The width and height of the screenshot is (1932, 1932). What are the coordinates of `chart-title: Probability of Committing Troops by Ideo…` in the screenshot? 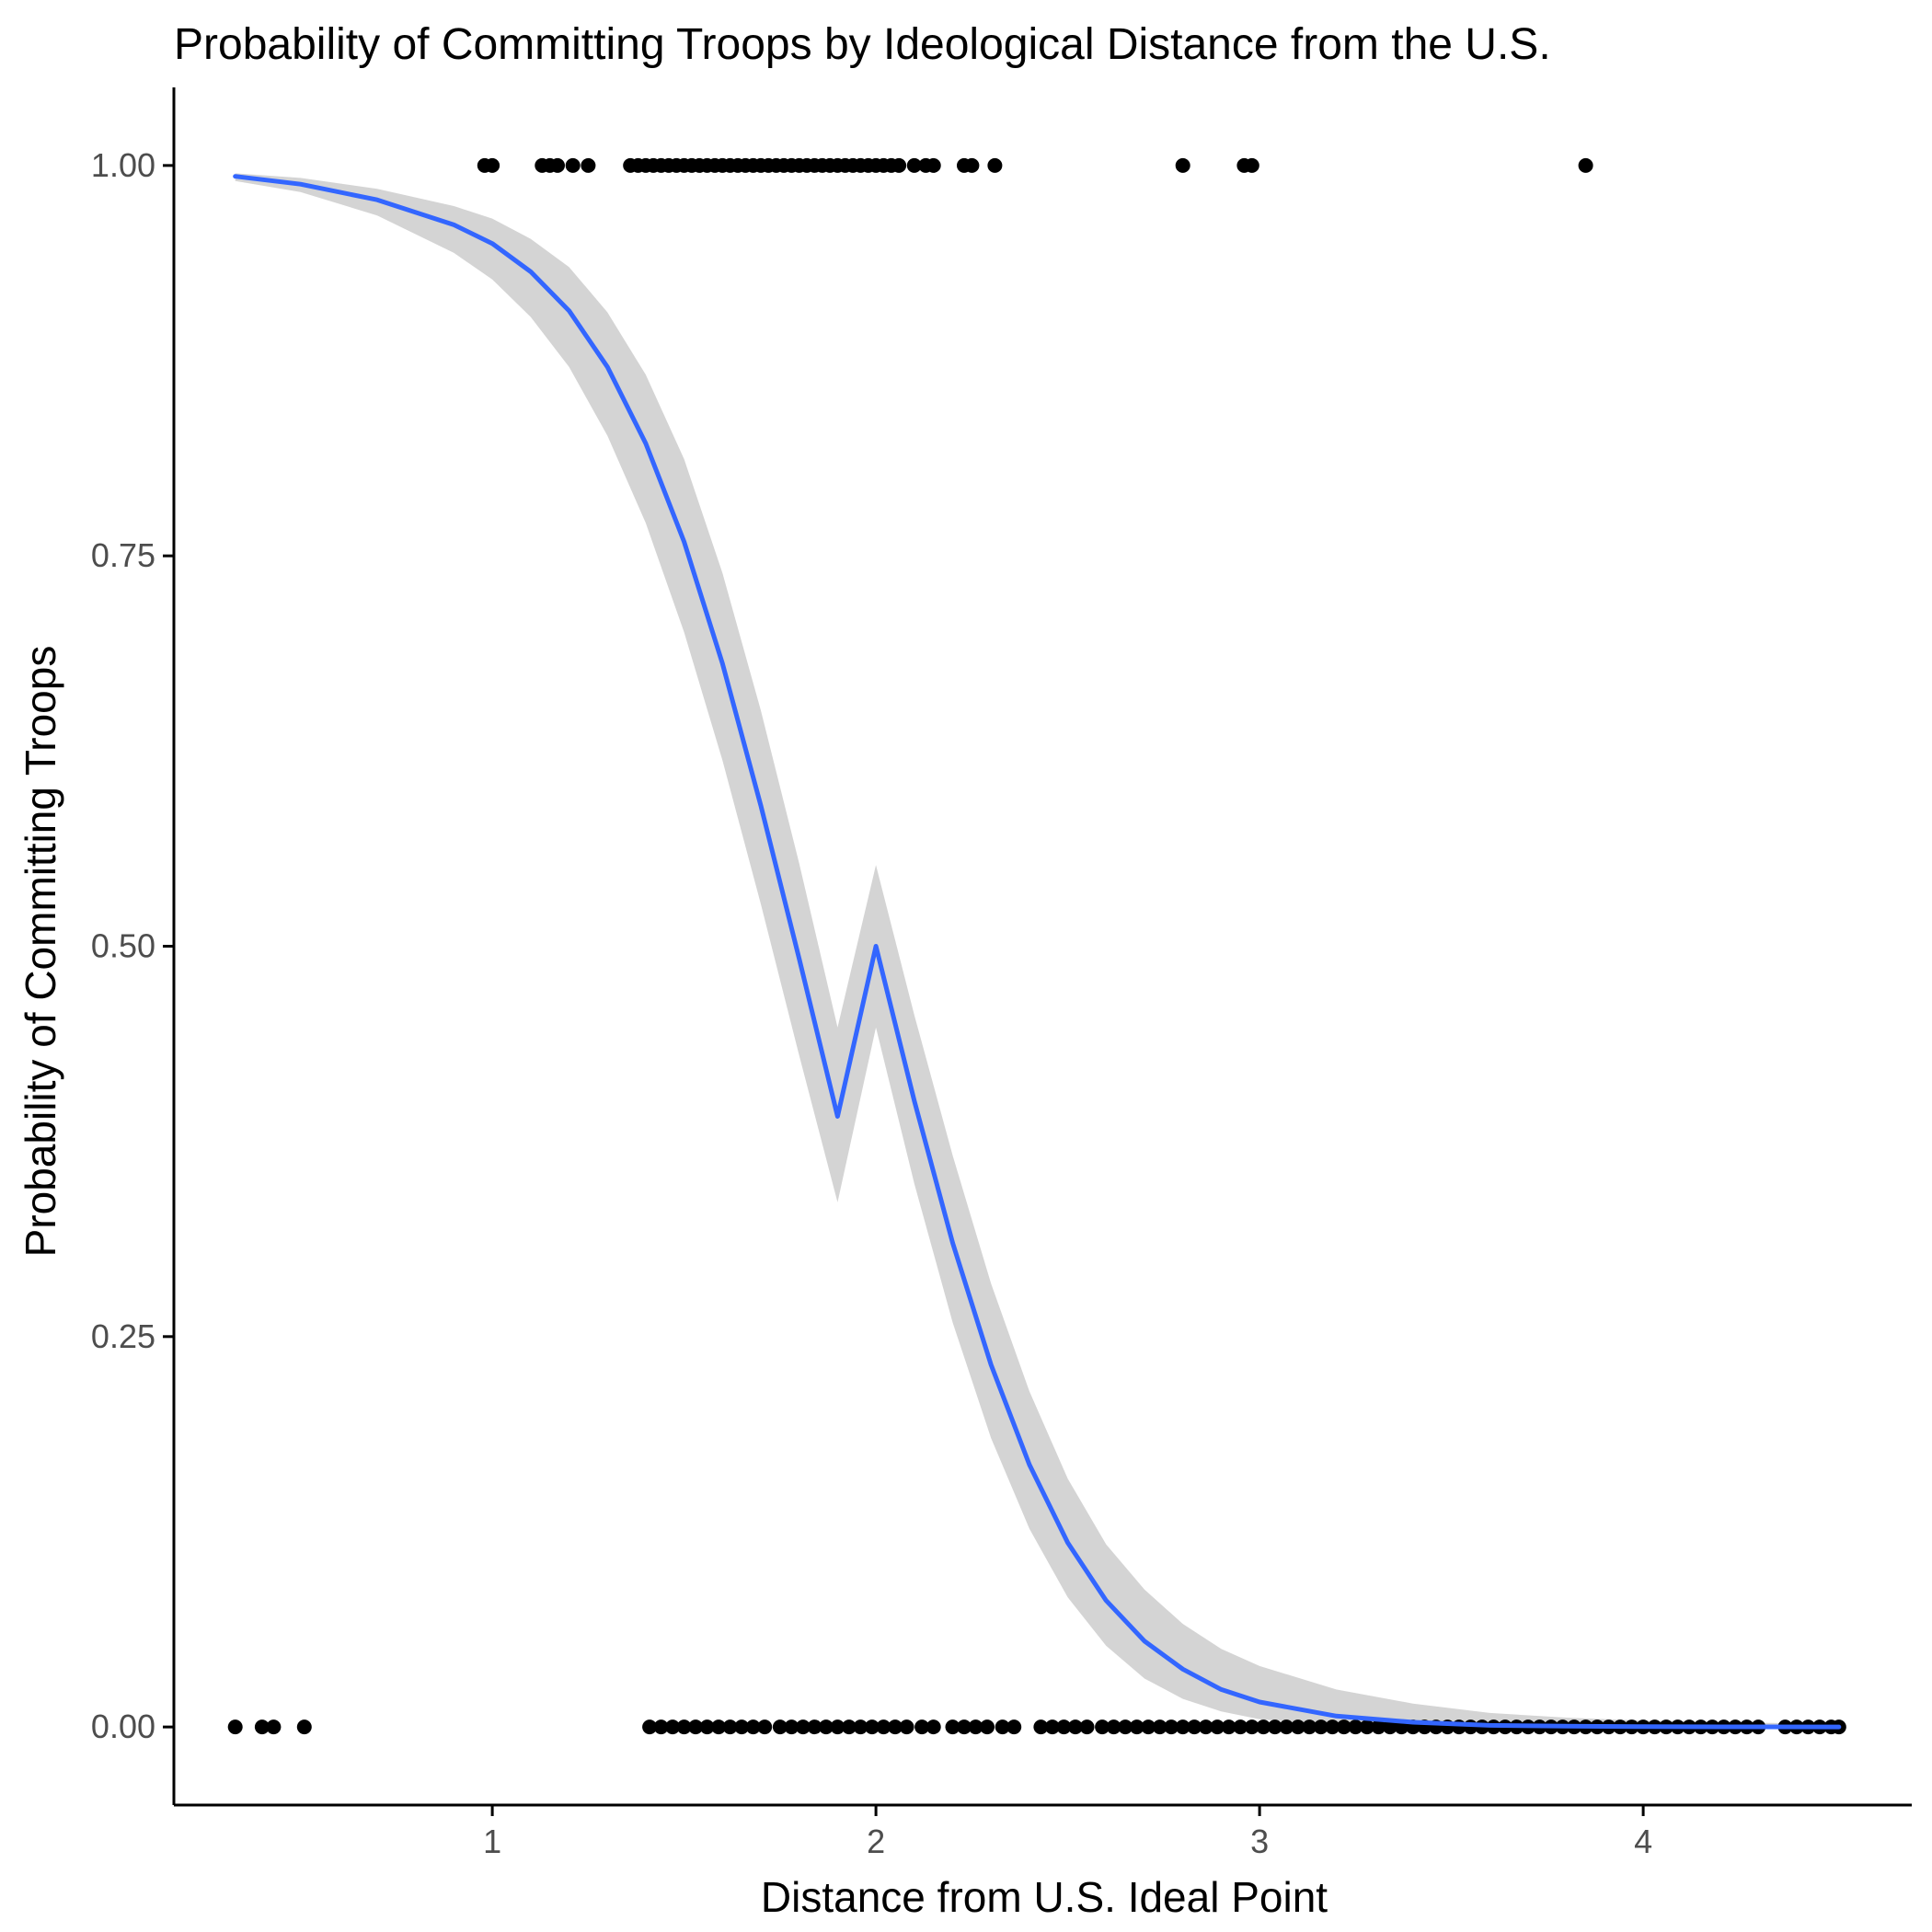 It's located at (862, 44).